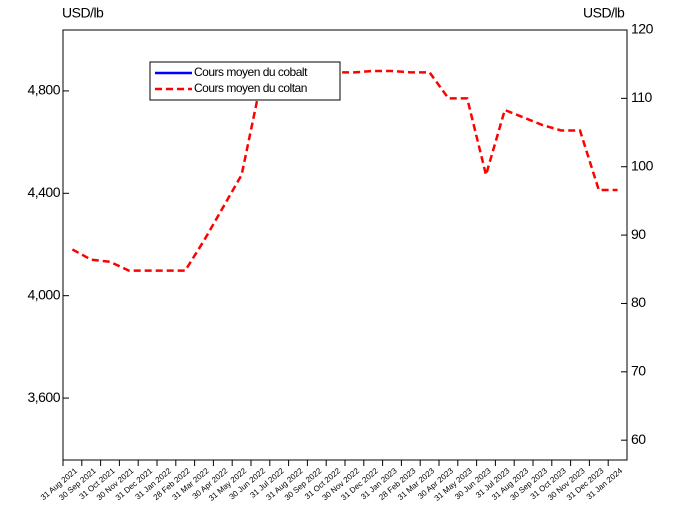 The height and width of the screenshot is (520, 681). I want to click on y2-tick-label: 90, so click(638, 234).